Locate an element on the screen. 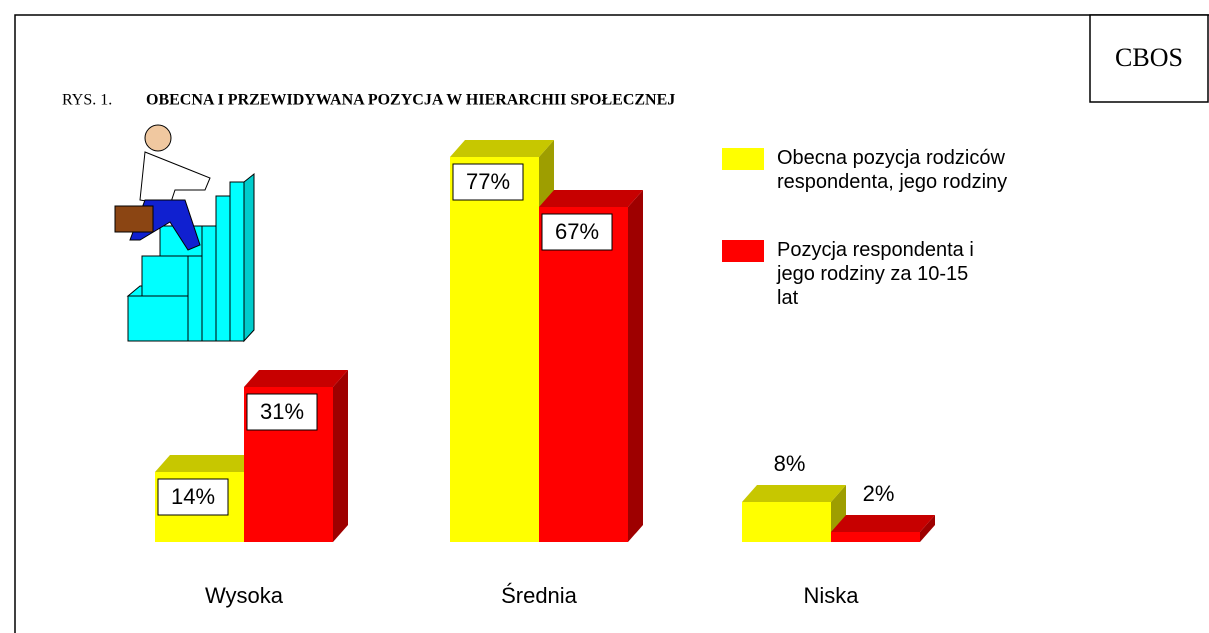  badge: CBOS is located at coordinates (1149, 57).